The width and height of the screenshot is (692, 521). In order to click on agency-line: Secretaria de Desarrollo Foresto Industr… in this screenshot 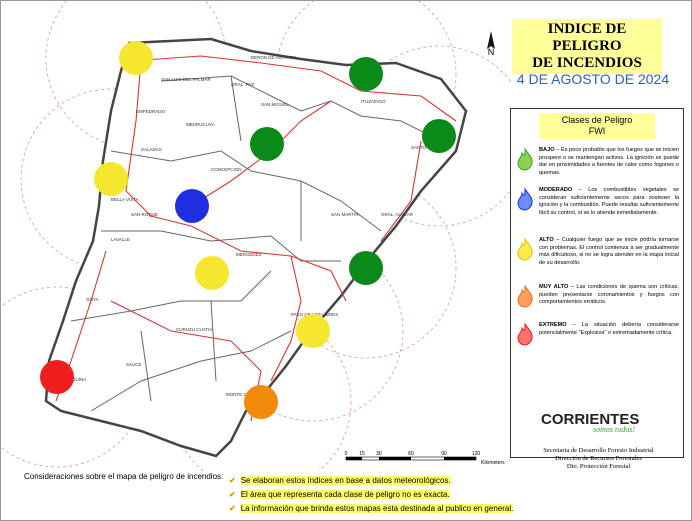, I will do `click(598, 450)`.